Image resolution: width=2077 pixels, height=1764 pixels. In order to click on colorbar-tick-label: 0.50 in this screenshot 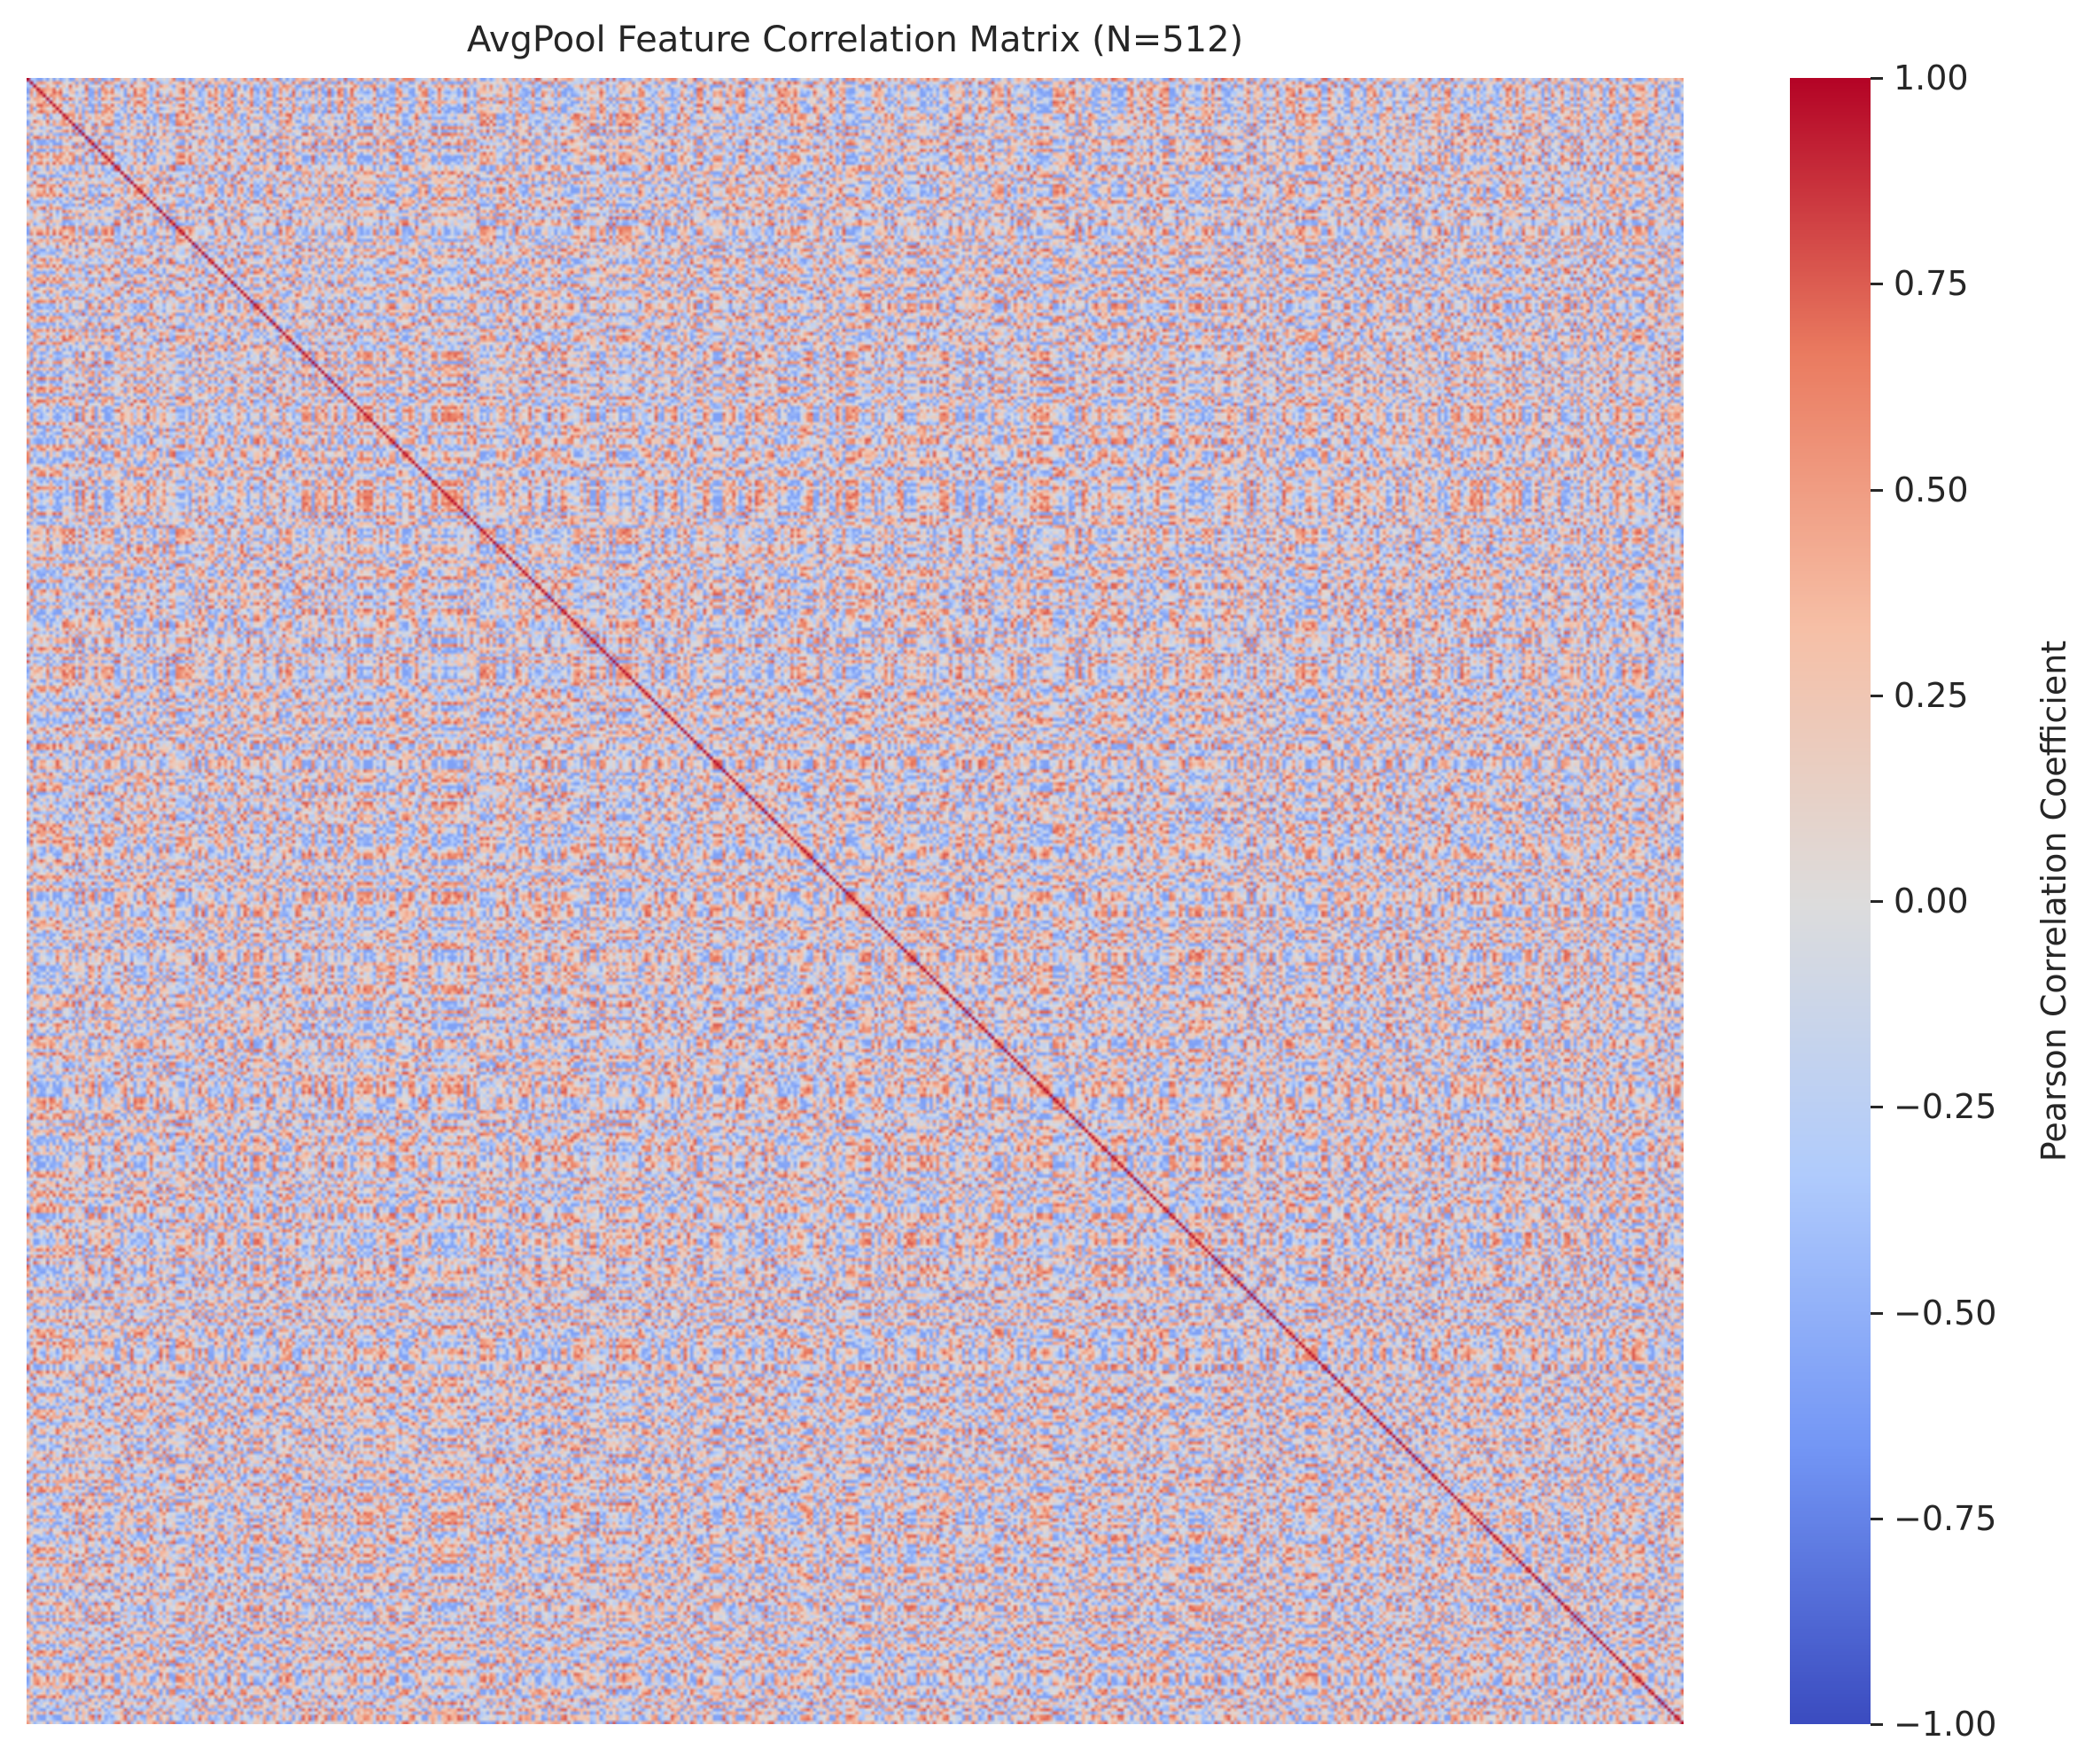, I will do `click(1931, 489)`.